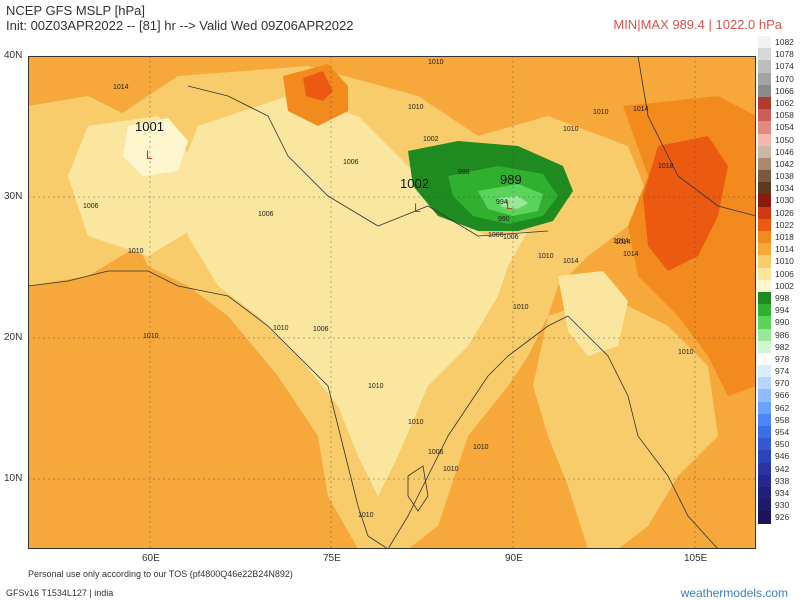 The width and height of the screenshot is (800, 600). Describe the element at coordinates (779, 359) in the screenshot. I see `legend-entry: 978` at that location.